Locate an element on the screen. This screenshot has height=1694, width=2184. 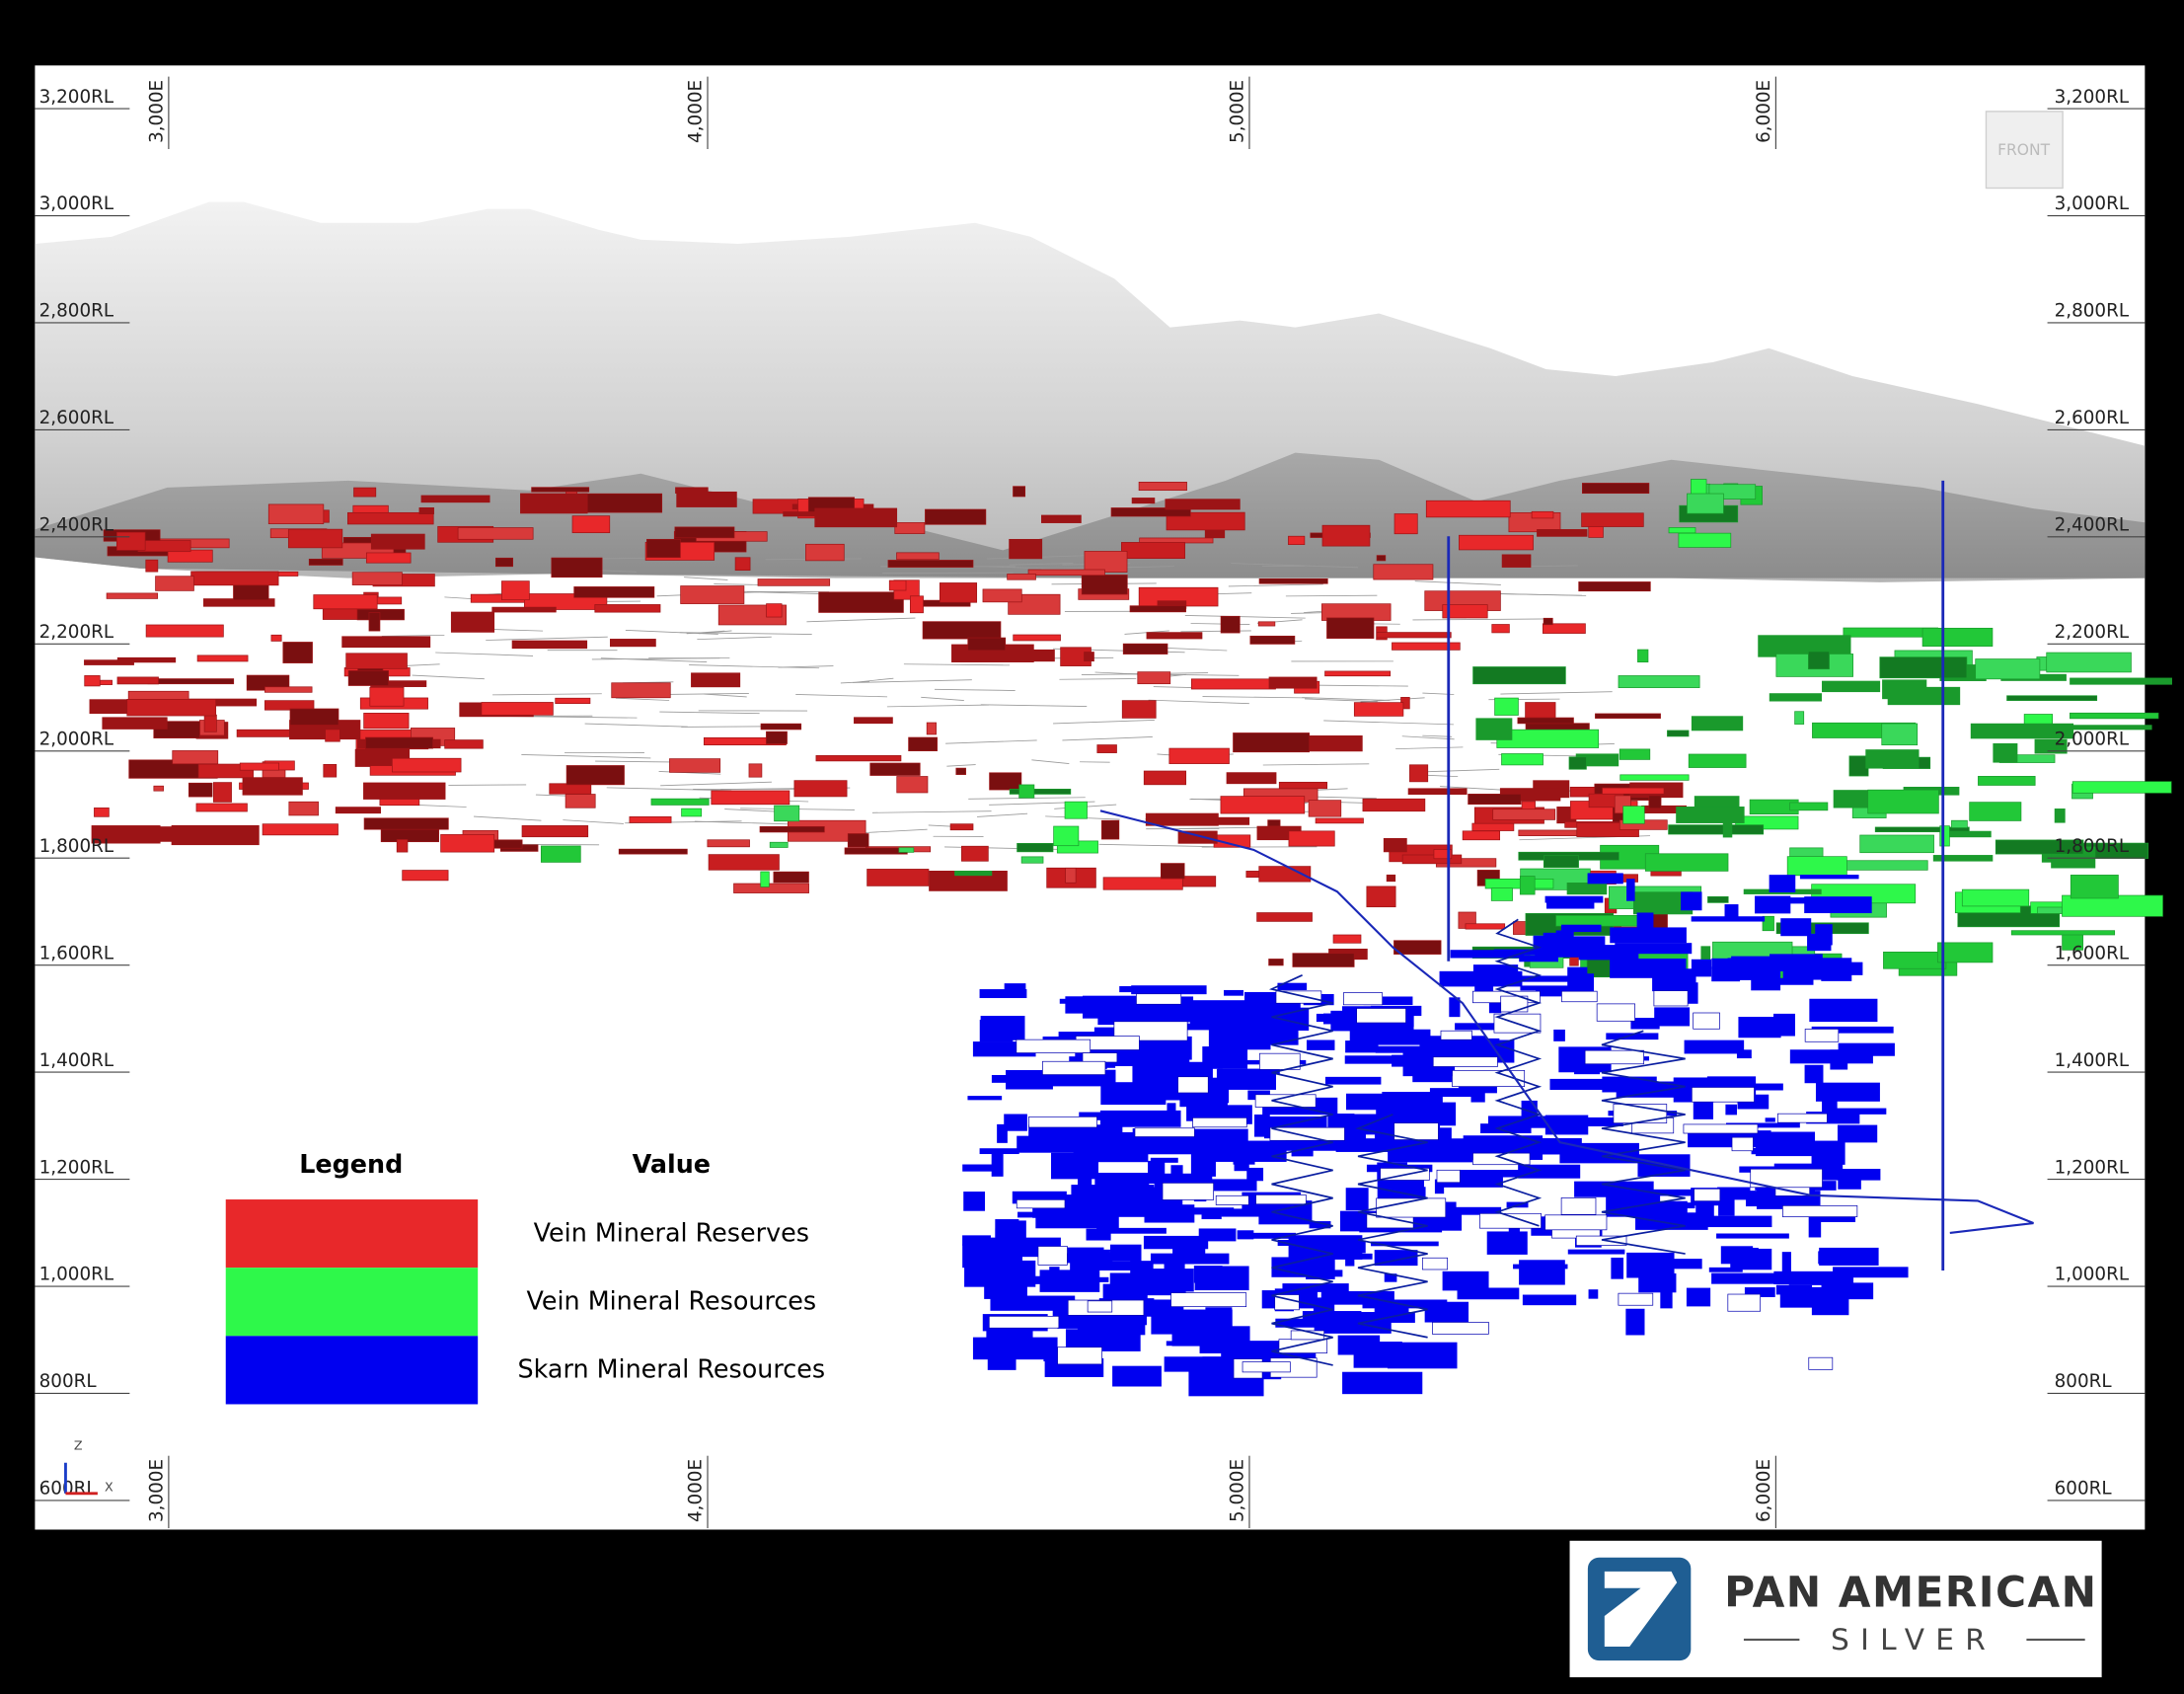
elevation-label: 800RL is located at coordinates (68, 1381).